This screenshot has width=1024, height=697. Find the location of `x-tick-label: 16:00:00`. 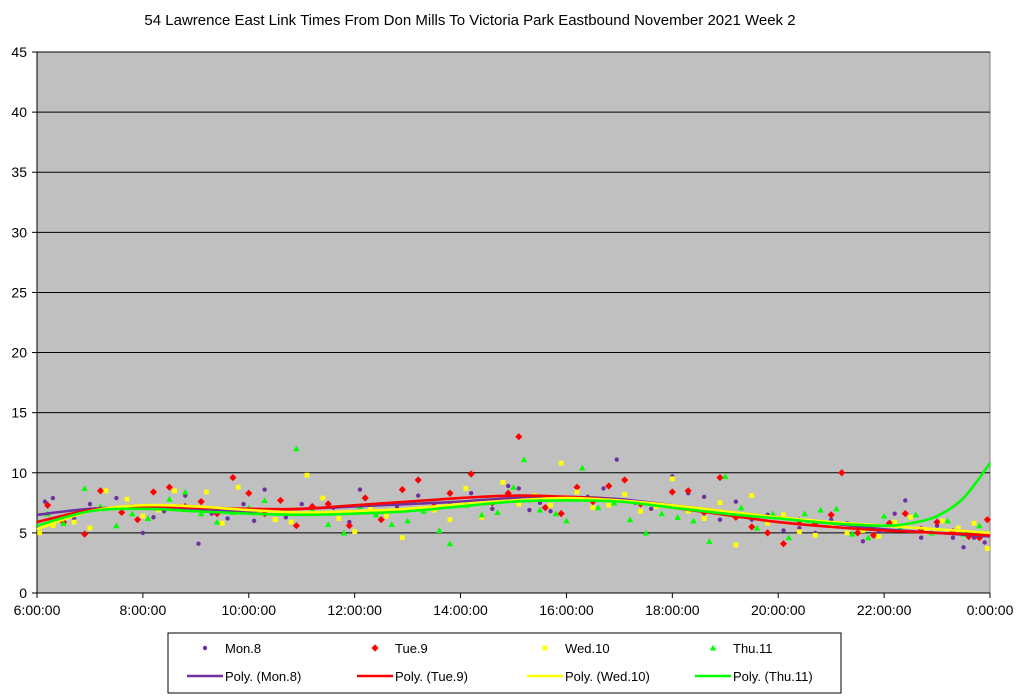

x-tick-label: 16:00:00 is located at coordinates (566, 610).